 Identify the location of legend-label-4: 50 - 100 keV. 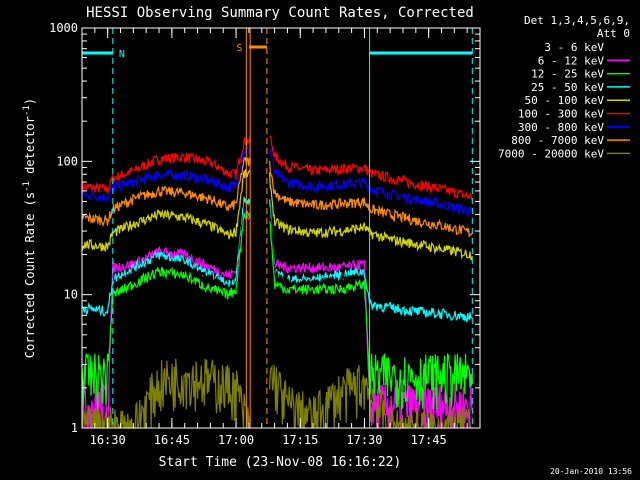
(565, 100).